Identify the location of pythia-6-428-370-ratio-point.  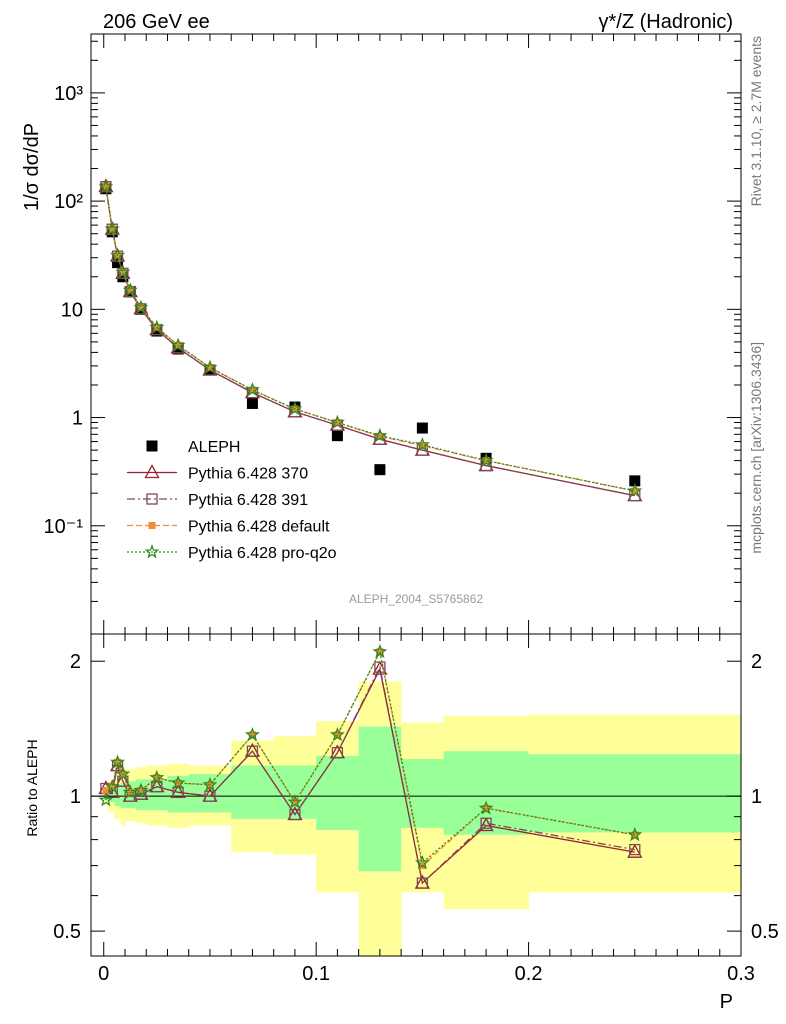
(635, 850).